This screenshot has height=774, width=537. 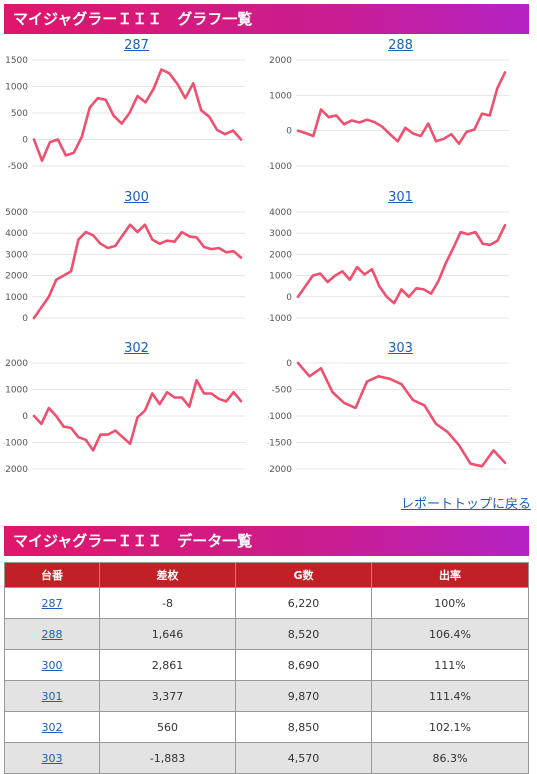 I want to click on table-row: 288 1,646 8,520 106.4%, so click(x=266, y=634).